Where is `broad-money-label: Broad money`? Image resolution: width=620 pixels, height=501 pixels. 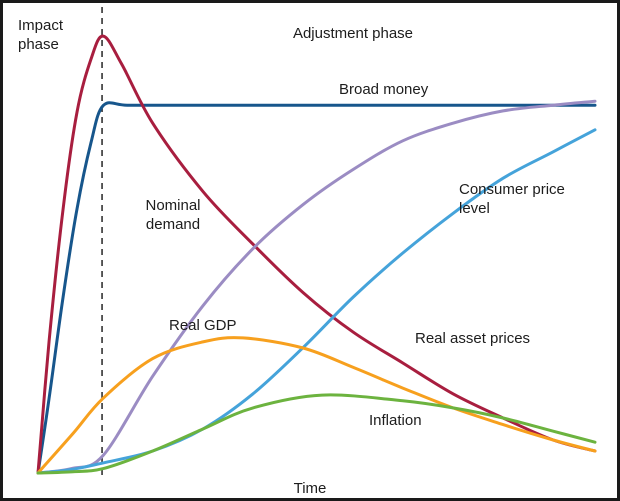 broad-money-label: Broad money is located at coordinates (384, 89).